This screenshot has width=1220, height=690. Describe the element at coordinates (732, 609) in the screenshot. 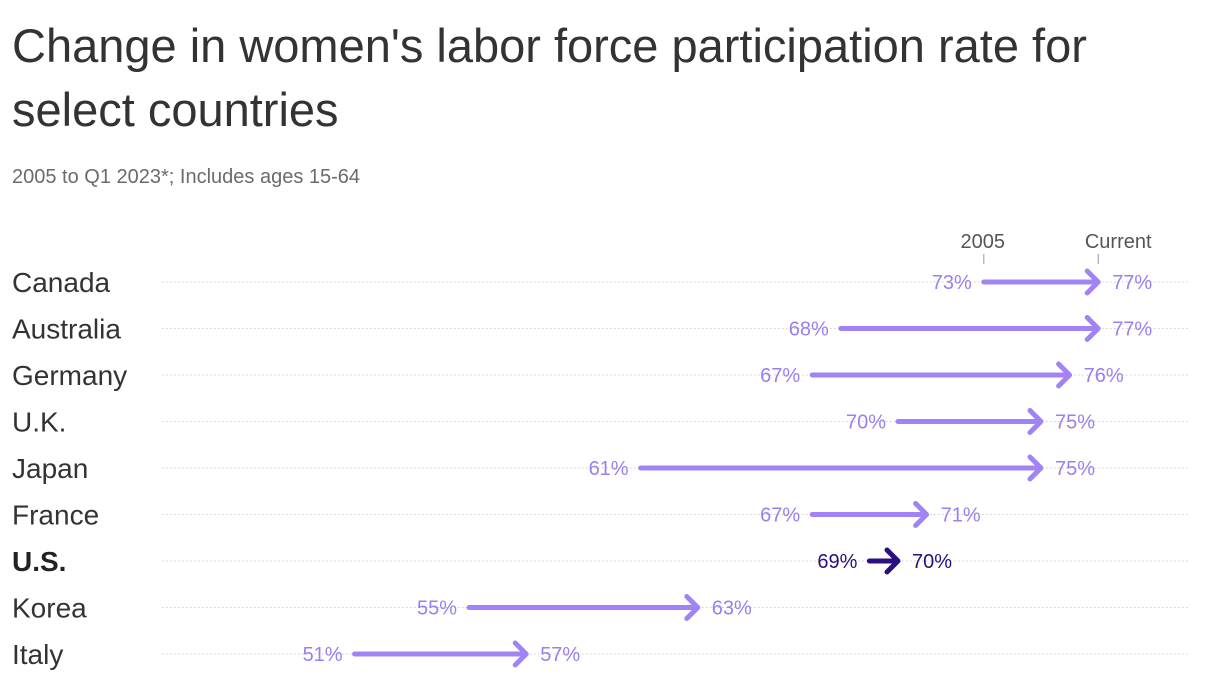

I see `end-value-label: 63%` at that location.